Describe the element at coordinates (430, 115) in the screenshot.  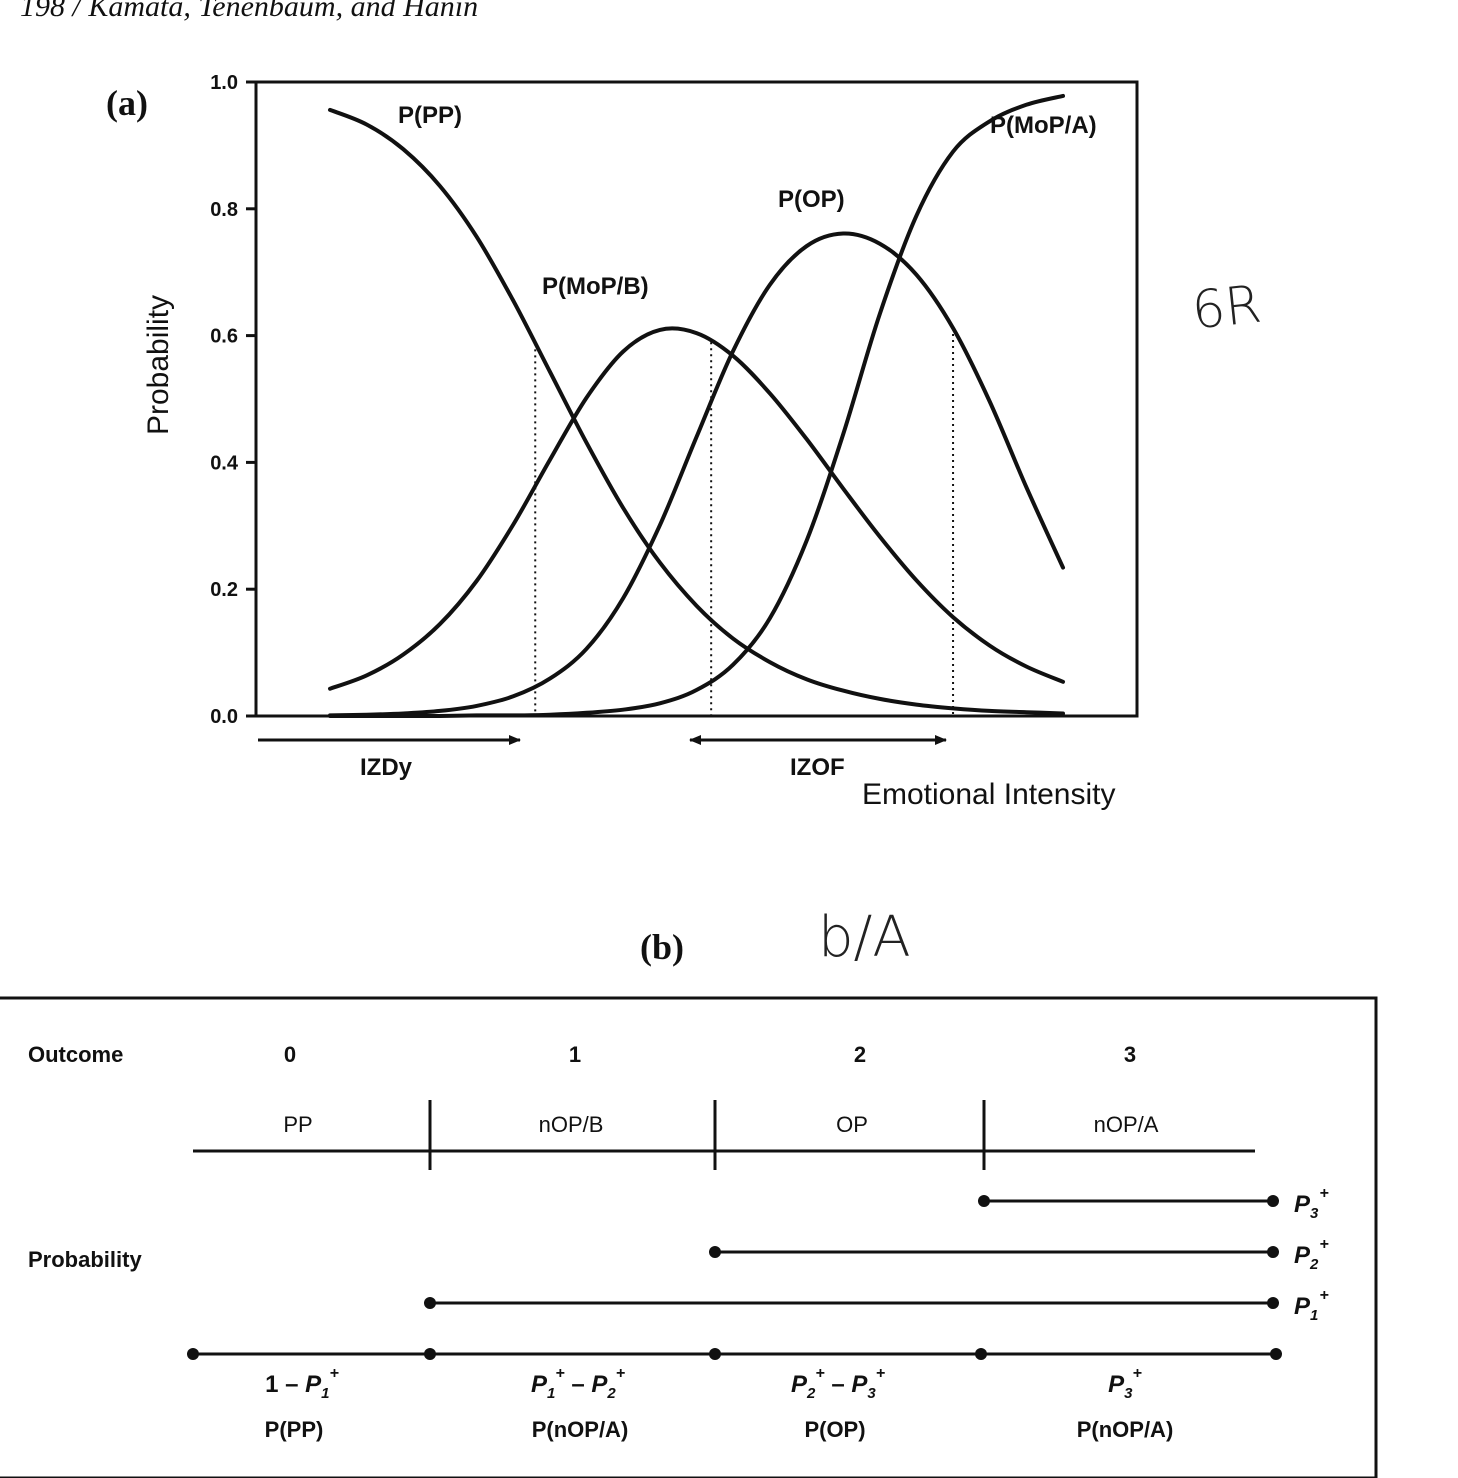
I see `label-p-pp: P(PP)` at that location.